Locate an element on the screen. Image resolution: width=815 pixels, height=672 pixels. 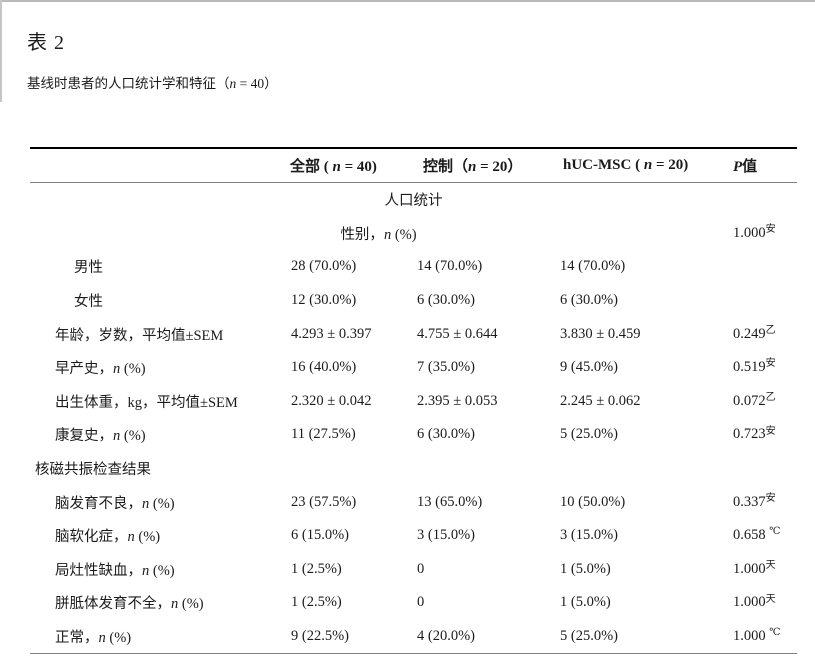
cell-pvalue: 1.000天 is located at coordinates (762, 569).